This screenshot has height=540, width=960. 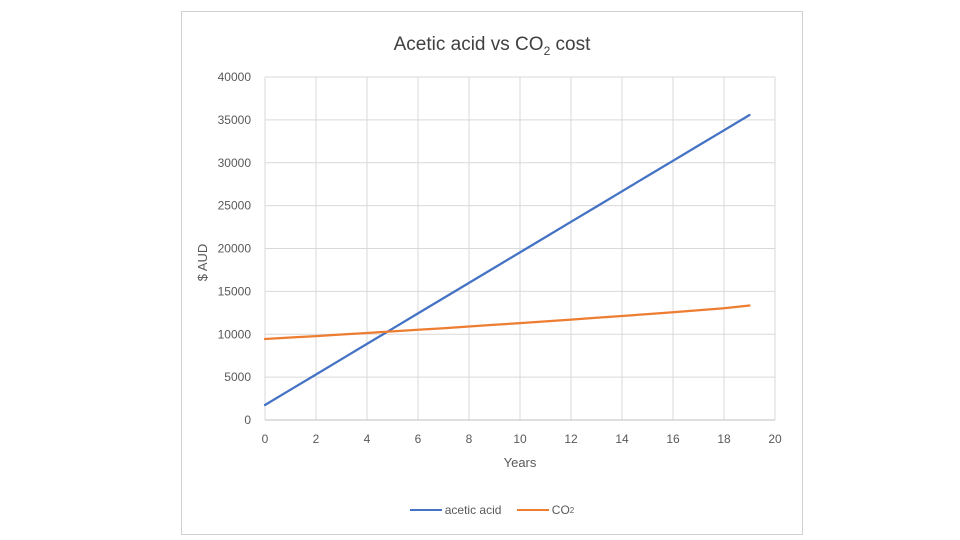 What do you see at coordinates (724, 439) in the screenshot?
I see `x-tick-label: 18` at bounding box center [724, 439].